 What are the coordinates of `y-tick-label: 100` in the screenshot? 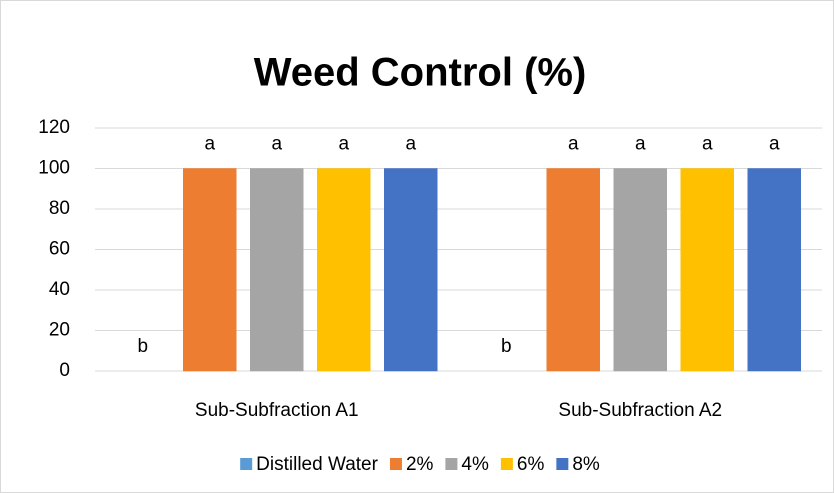 It's located at (54, 168).